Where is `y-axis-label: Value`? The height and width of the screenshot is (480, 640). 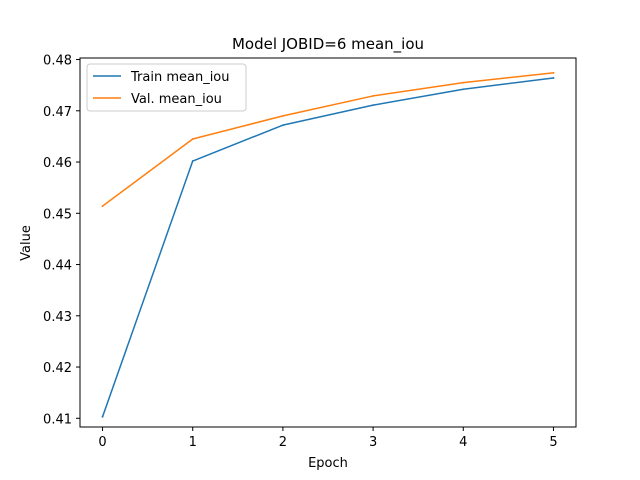
y-axis-label: Value is located at coordinates (26, 243).